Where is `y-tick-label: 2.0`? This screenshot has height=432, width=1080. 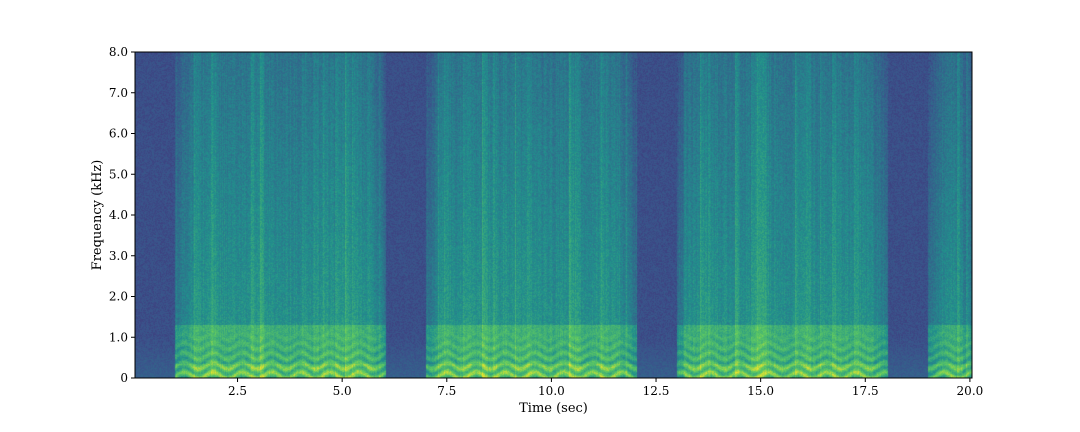 y-tick-label: 2.0 is located at coordinates (118, 297).